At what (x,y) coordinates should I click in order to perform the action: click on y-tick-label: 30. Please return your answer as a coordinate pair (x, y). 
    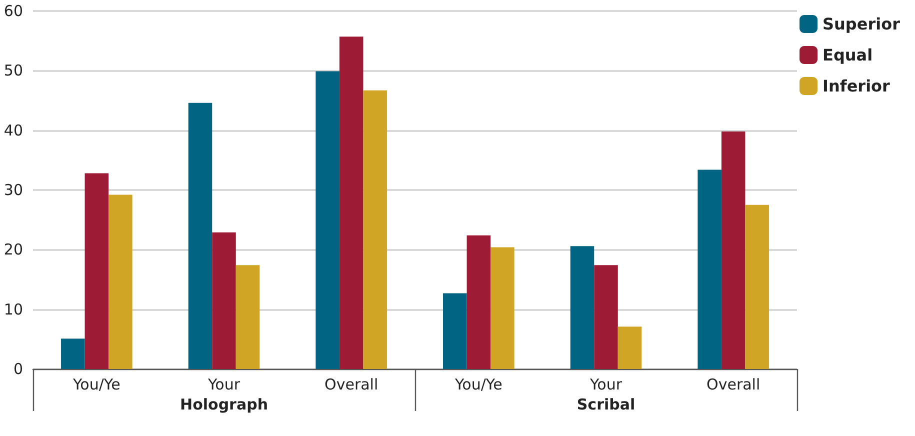
    Looking at the image, I should click on (13, 190).